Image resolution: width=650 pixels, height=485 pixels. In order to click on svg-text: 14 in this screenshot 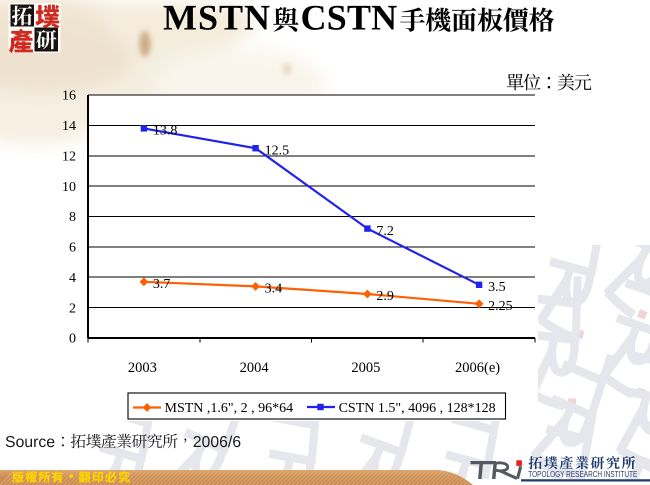, I will do `click(69, 126)`.